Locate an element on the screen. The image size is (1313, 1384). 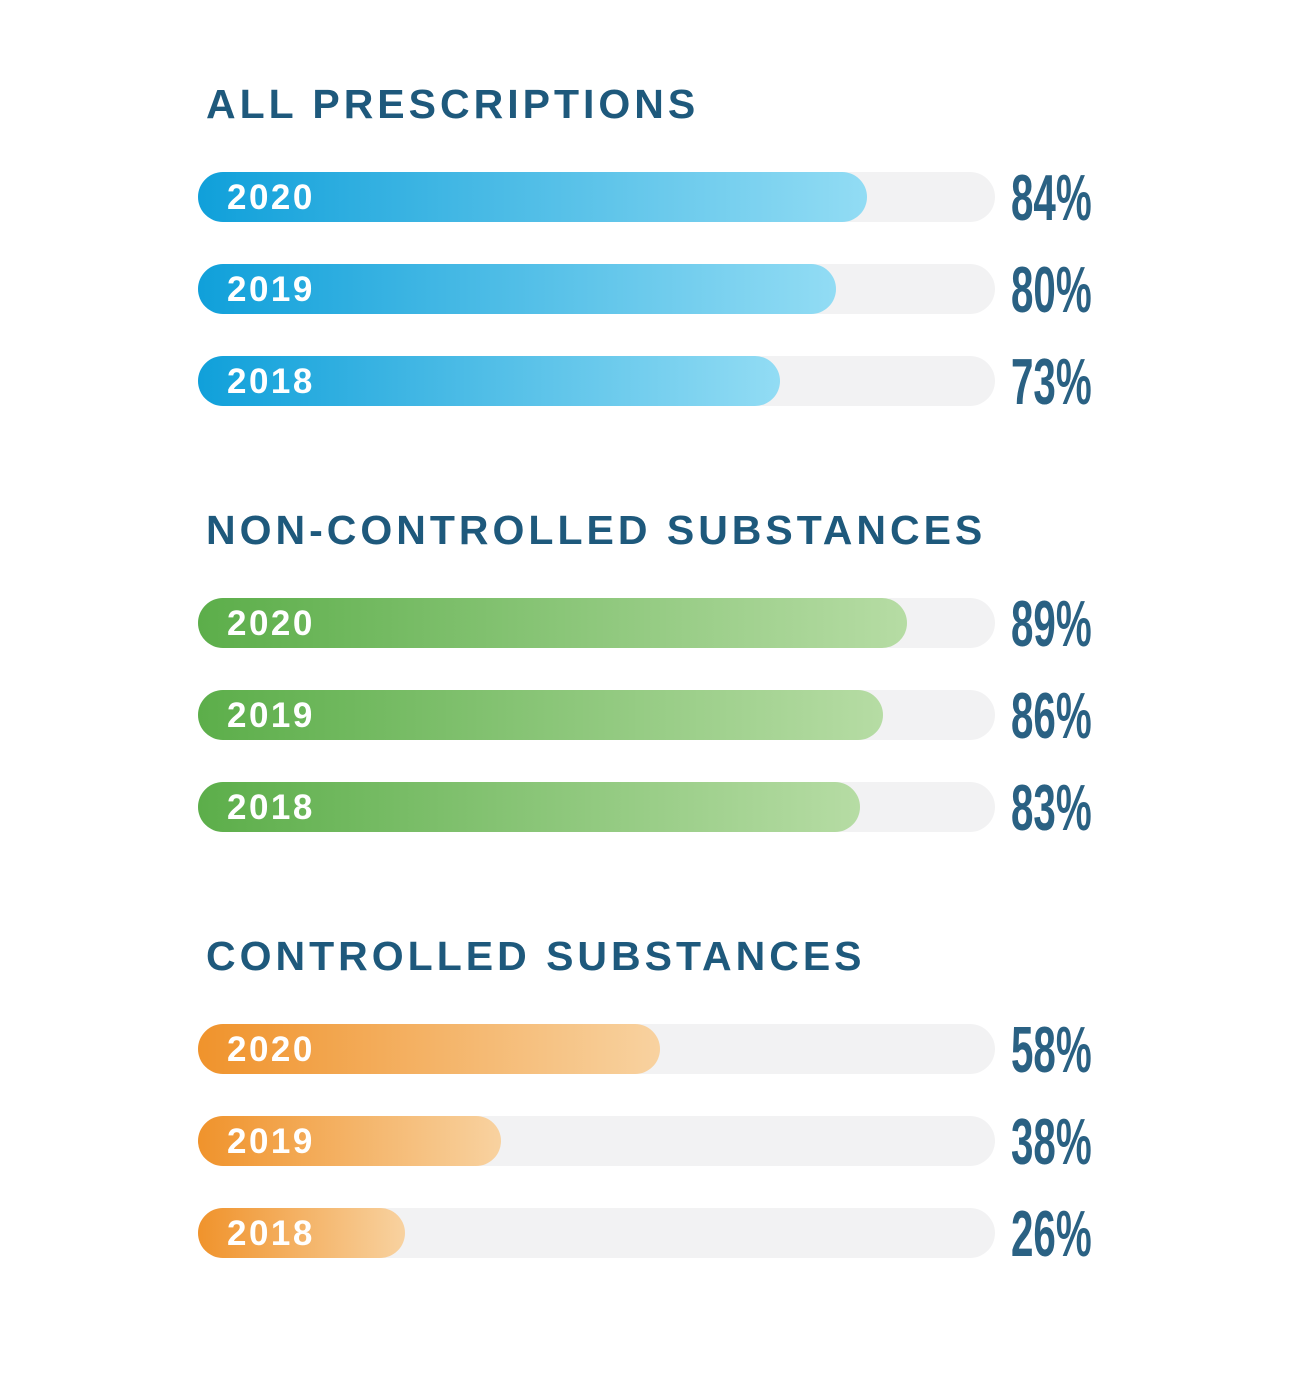
bar-row: 2019 38% is located at coordinates (755, 1141).